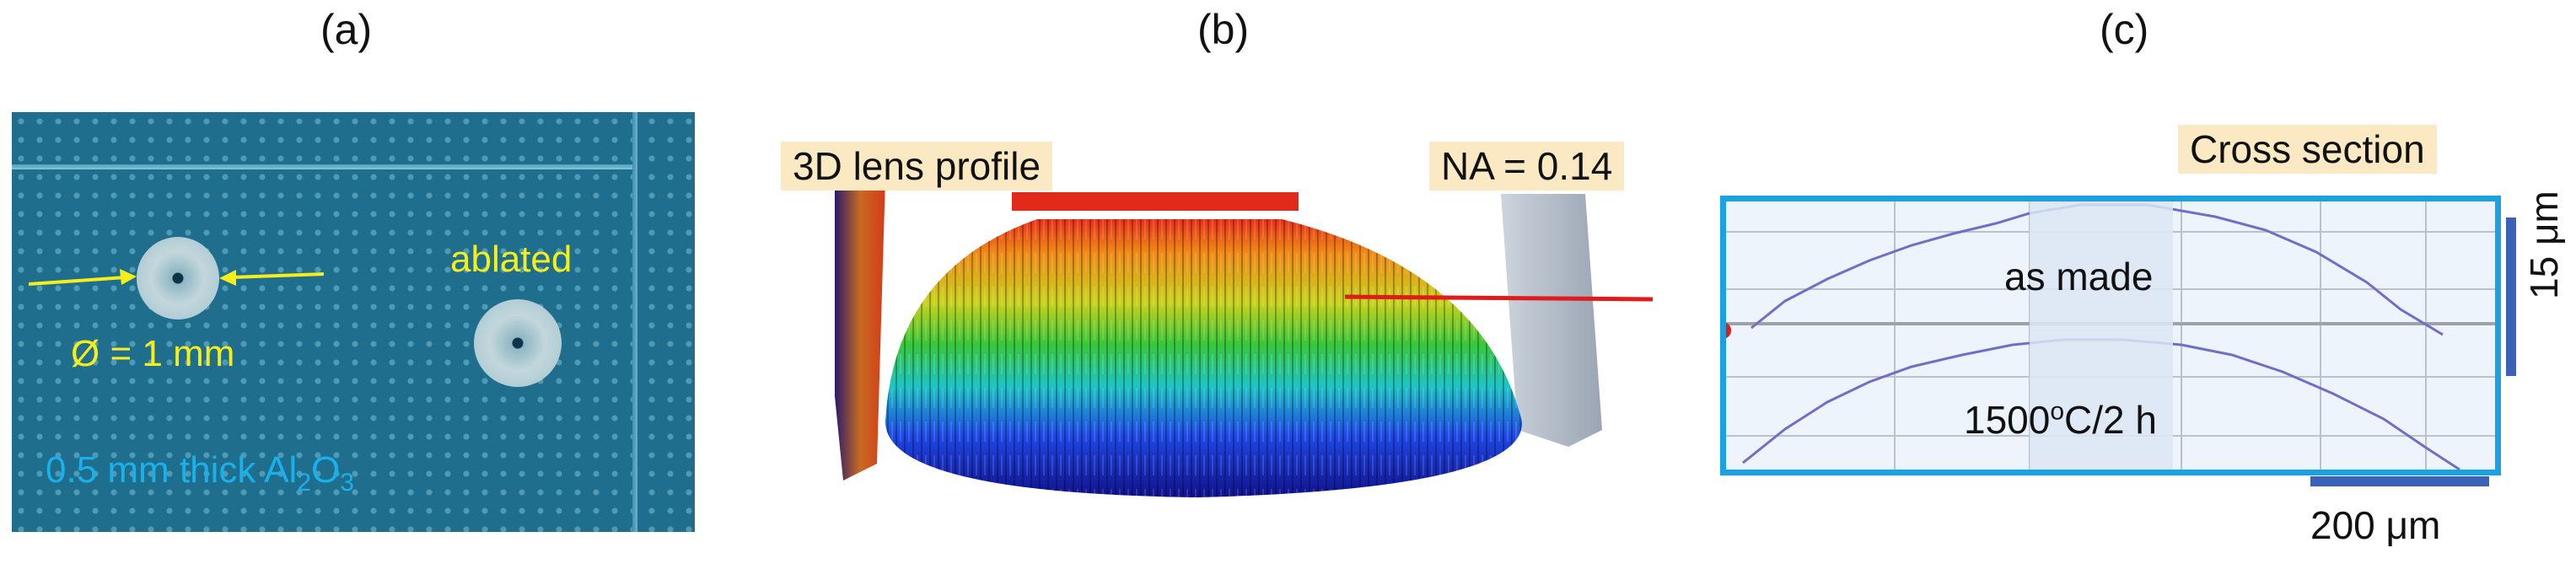 The height and width of the screenshot is (580, 2576). What do you see at coordinates (1155, 201) in the screenshot?
I see `top-plateau` at bounding box center [1155, 201].